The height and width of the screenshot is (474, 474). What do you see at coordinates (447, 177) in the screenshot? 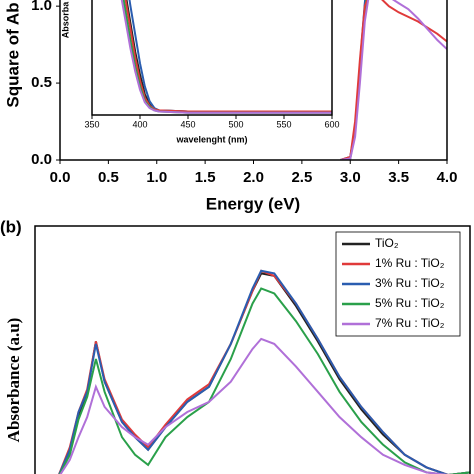
I see `x-tick-label: 4.0` at bounding box center [447, 177].